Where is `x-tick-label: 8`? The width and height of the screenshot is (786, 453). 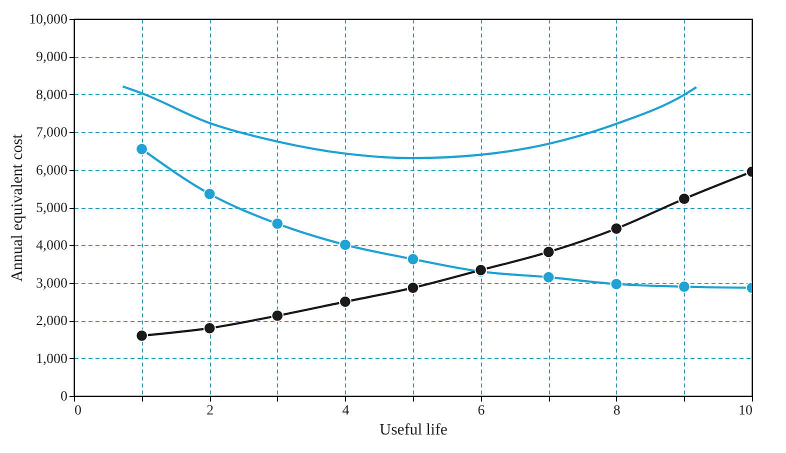 x-tick-label: 8 is located at coordinates (616, 411).